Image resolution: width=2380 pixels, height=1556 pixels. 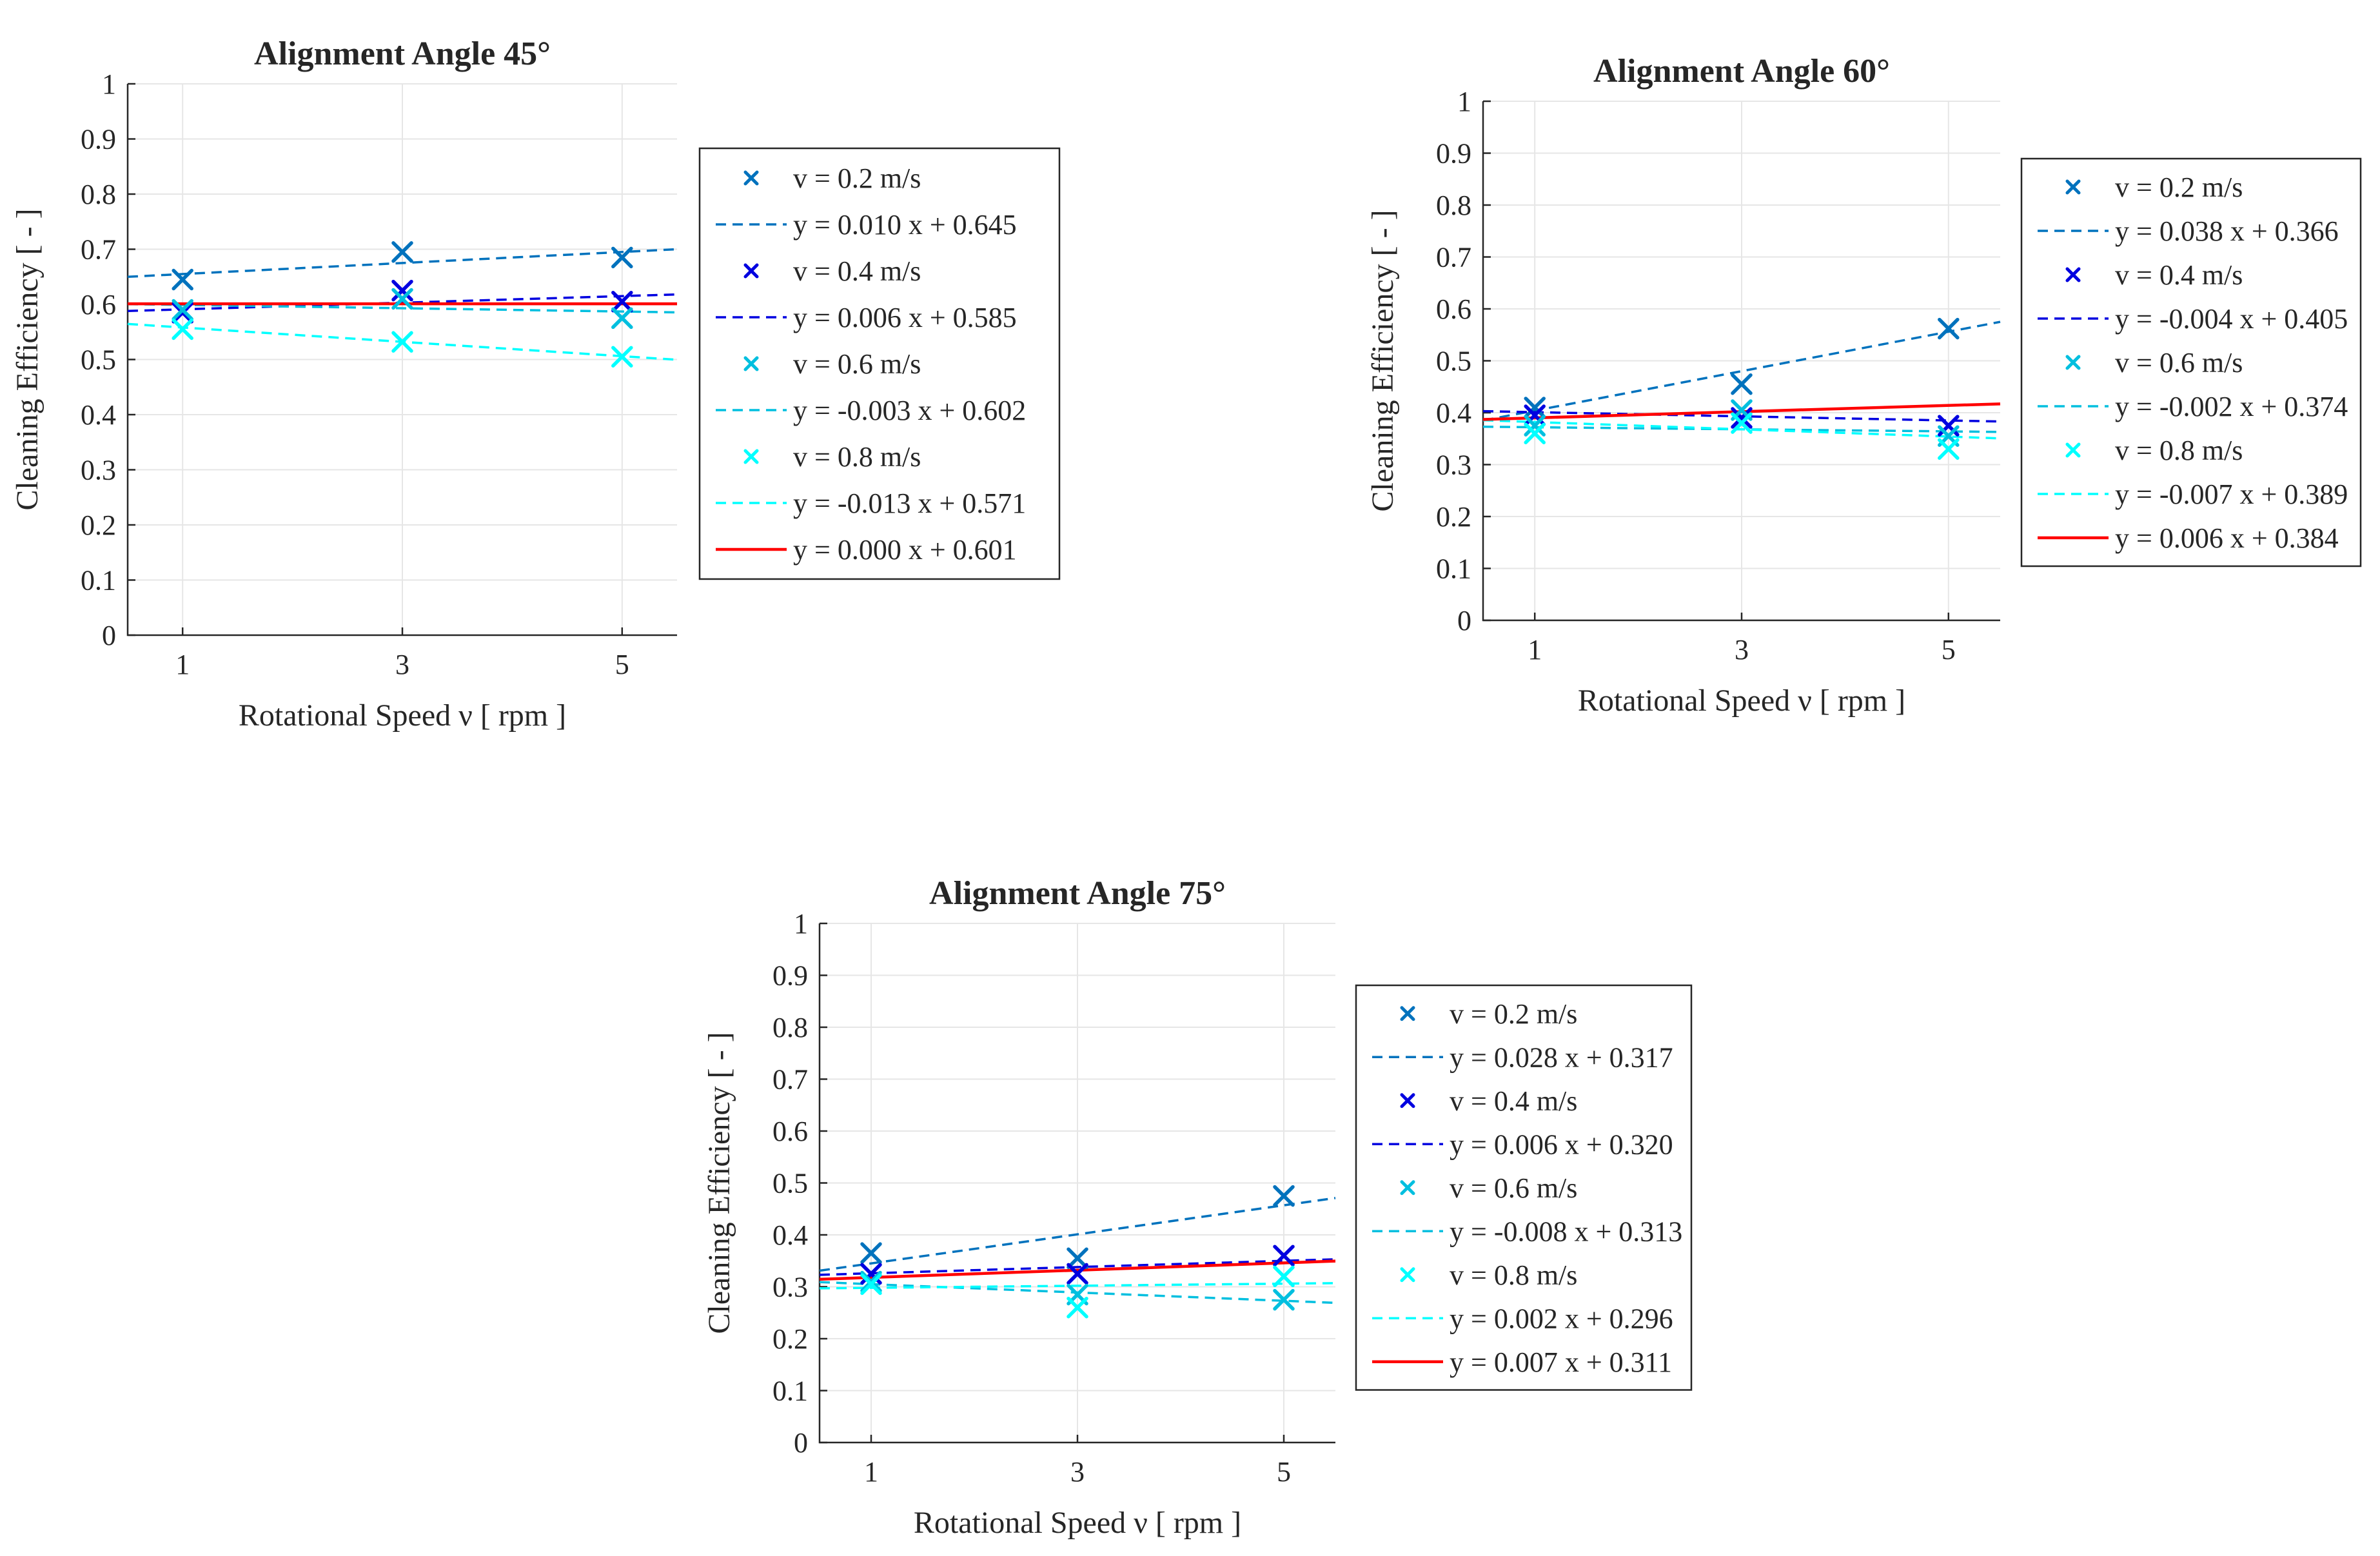 What do you see at coordinates (2227, 538) in the screenshot?
I see `legend-label: y = 0.006 x + 0.384` at bounding box center [2227, 538].